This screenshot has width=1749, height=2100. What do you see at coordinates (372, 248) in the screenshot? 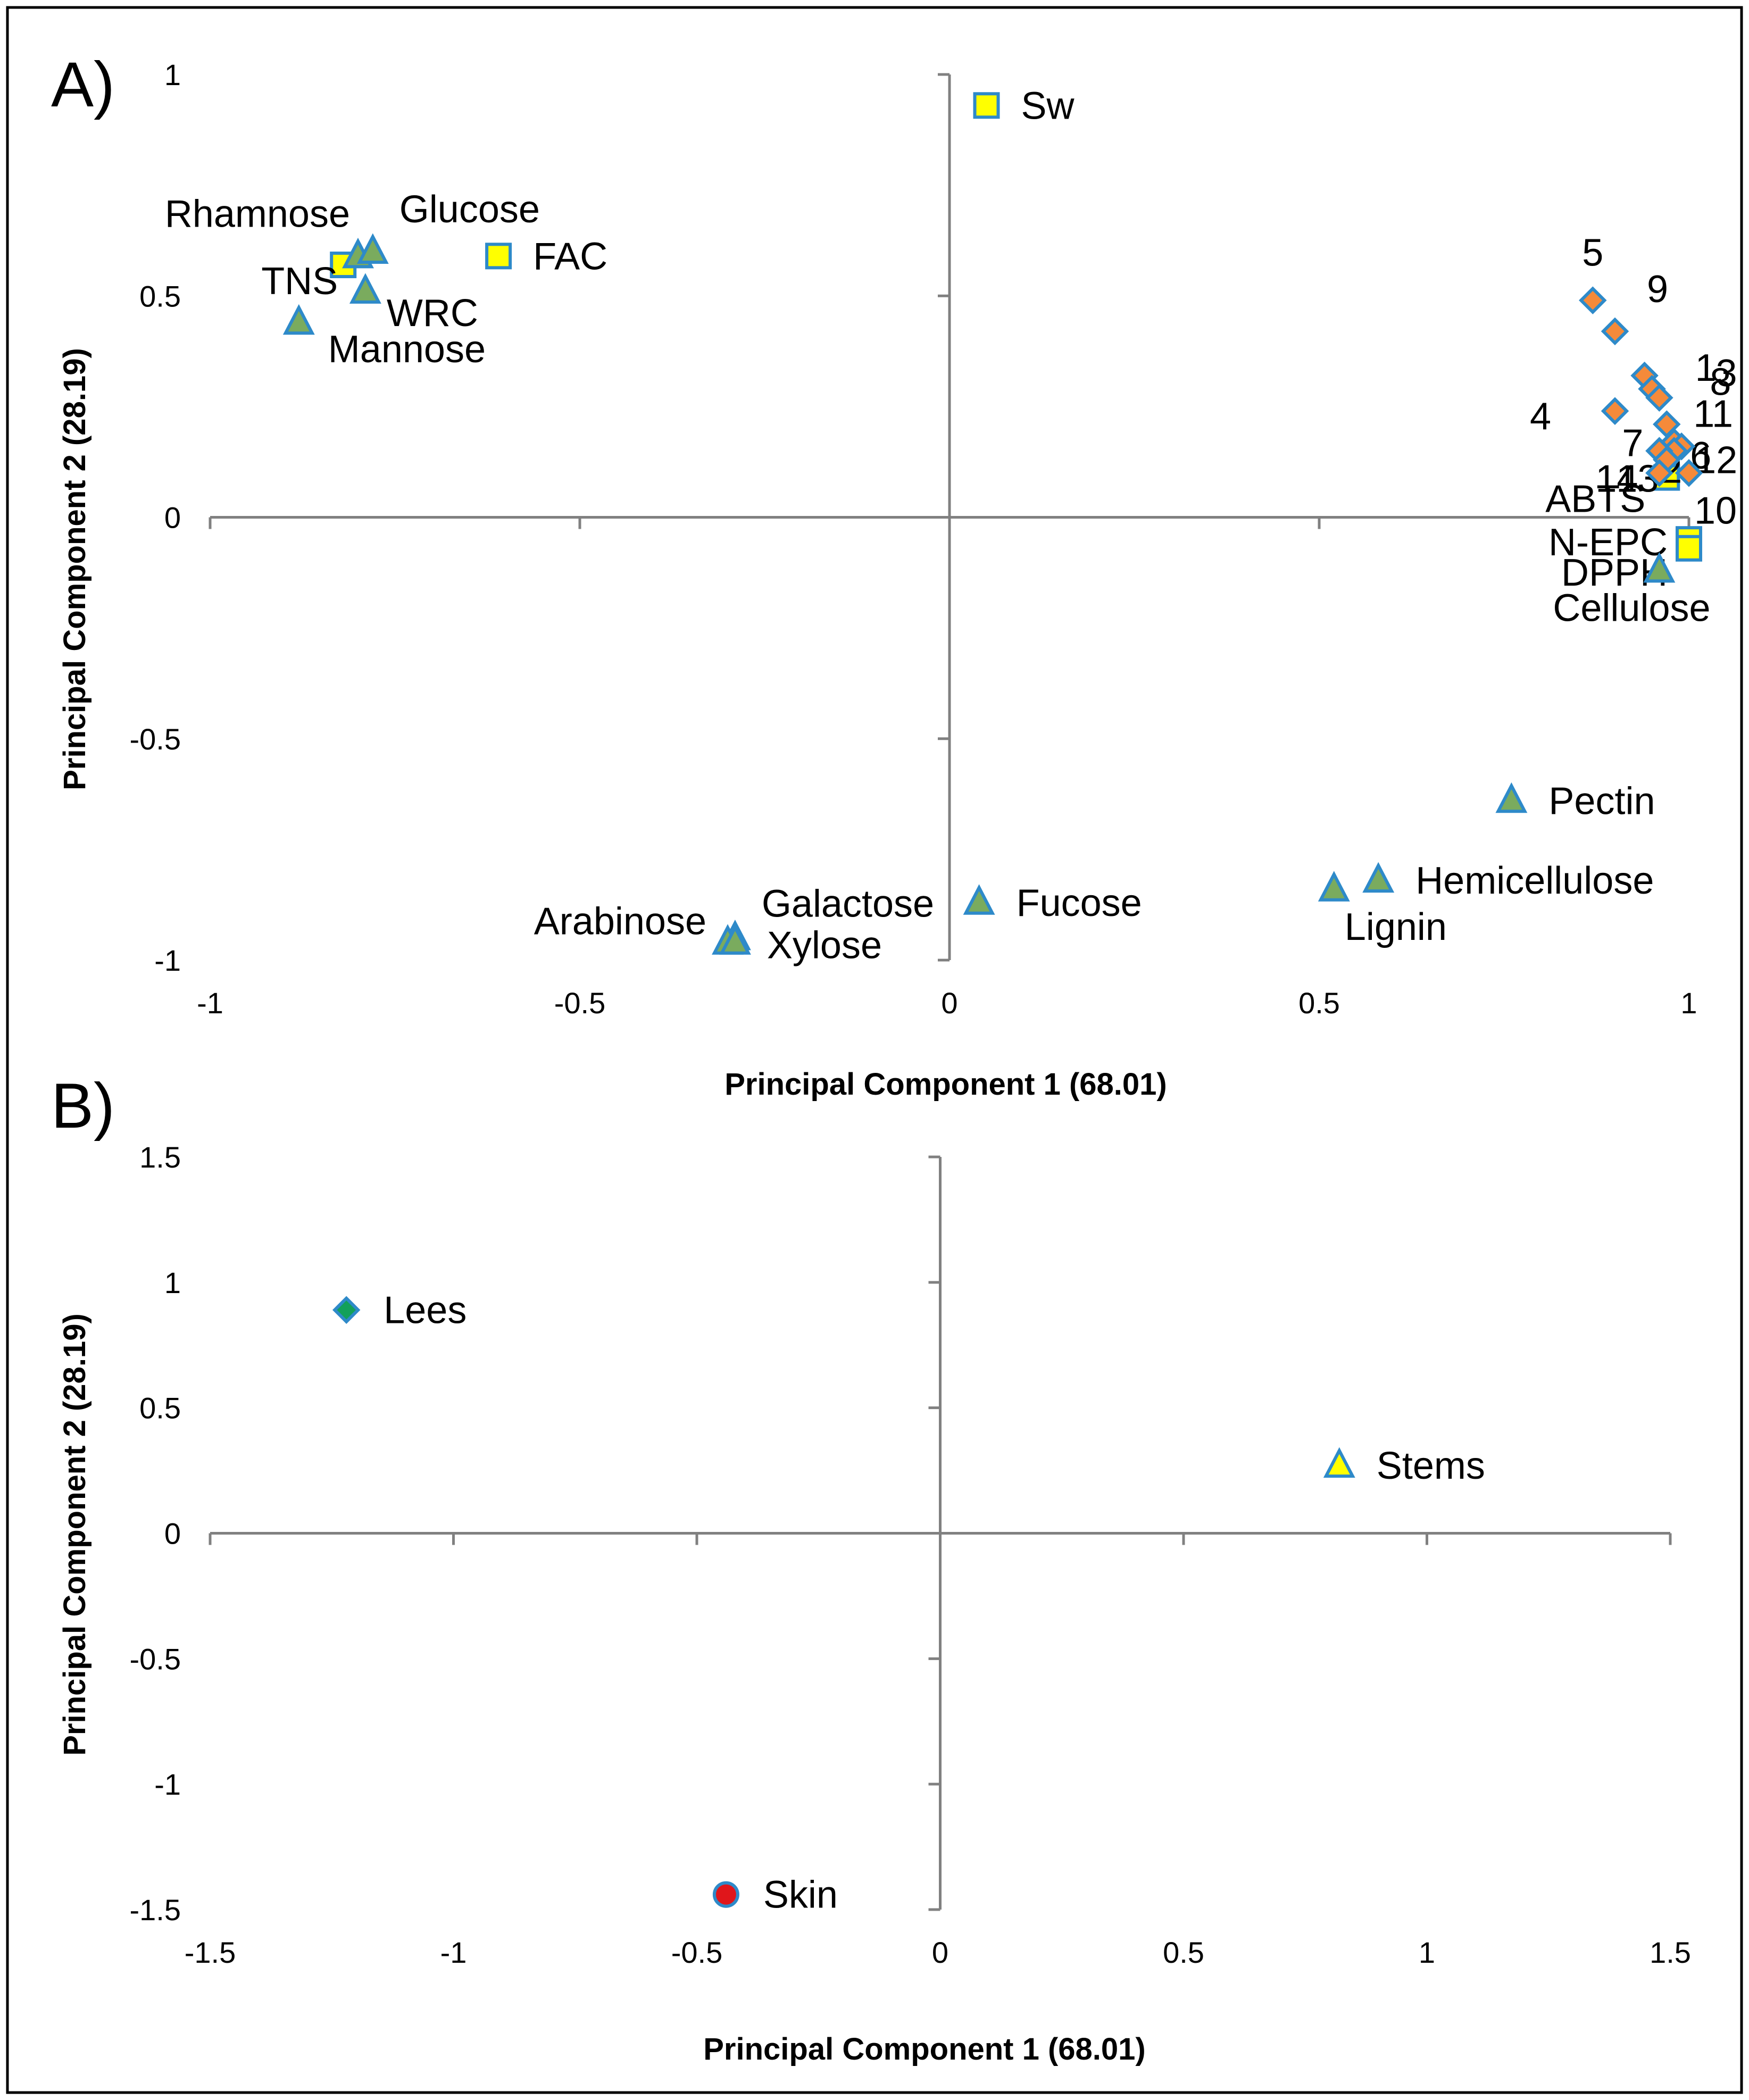
I see `point-glucose` at bounding box center [372, 248].